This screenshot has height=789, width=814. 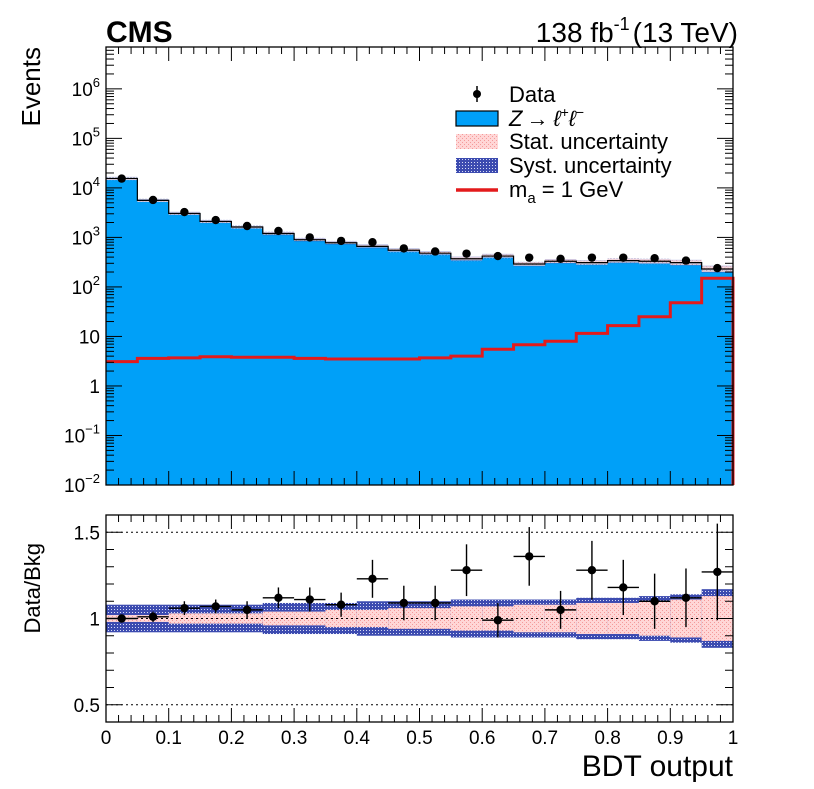 I want to click on y-tick-exp: 5, so click(x=96, y=131).